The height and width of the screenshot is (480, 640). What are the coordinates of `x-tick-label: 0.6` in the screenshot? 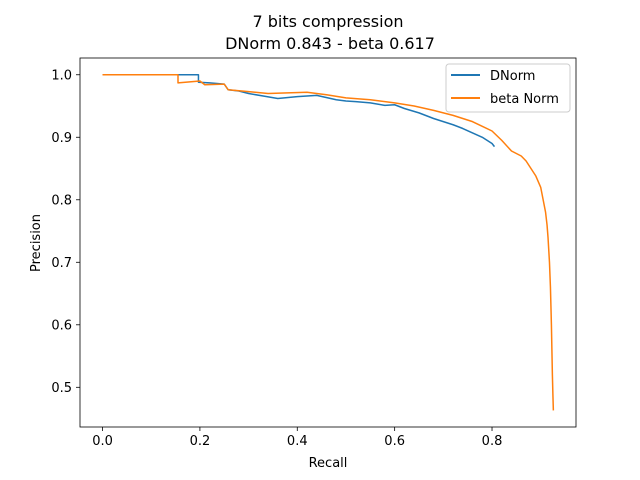 It's located at (394, 441).